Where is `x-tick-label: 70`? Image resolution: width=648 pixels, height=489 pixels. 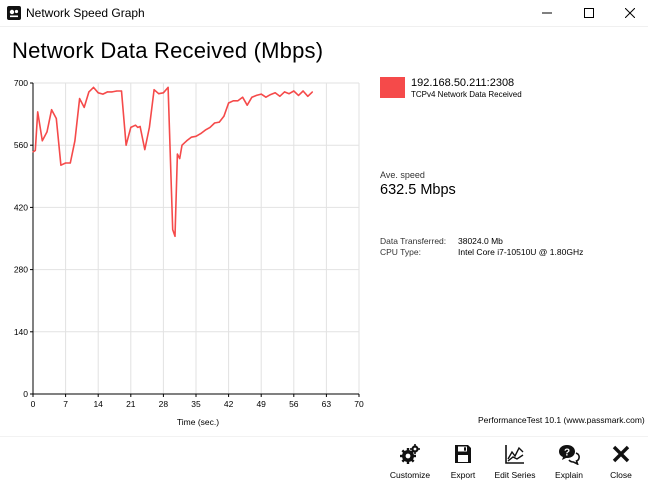
x-tick-label: 70 is located at coordinates (359, 404).